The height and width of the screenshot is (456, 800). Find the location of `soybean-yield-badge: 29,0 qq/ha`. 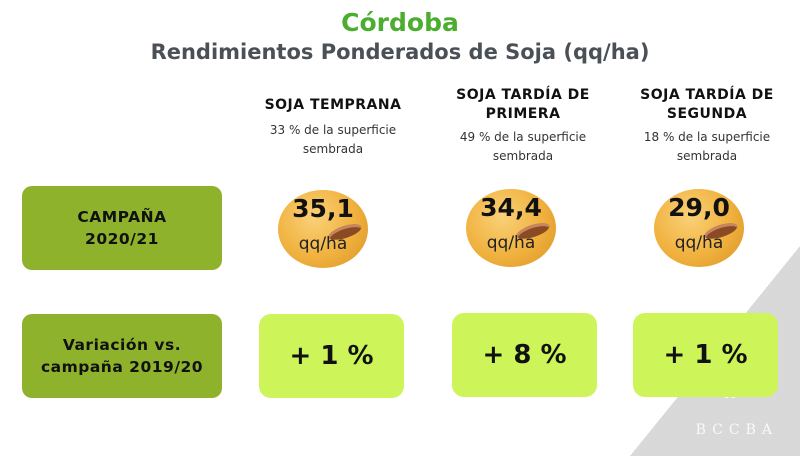

soybean-yield-badge: 29,0 qq/ha is located at coordinates (699, 228).